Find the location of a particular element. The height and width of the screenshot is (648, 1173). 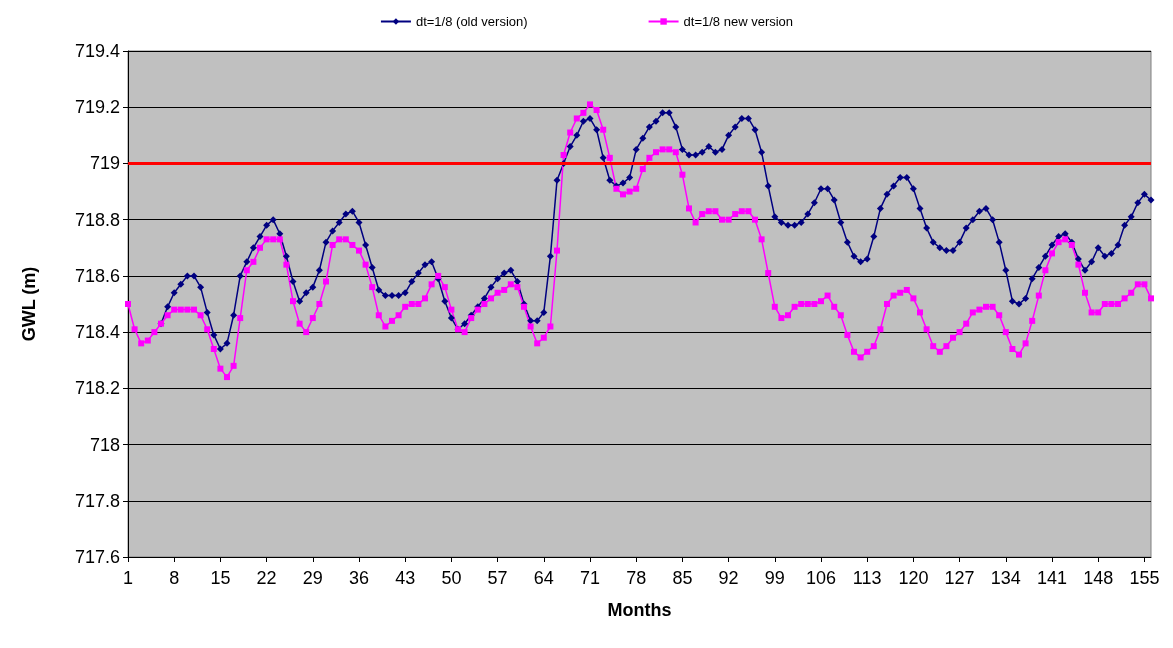

y-tick-label: 717.8 is located at coordinates (97, 500).